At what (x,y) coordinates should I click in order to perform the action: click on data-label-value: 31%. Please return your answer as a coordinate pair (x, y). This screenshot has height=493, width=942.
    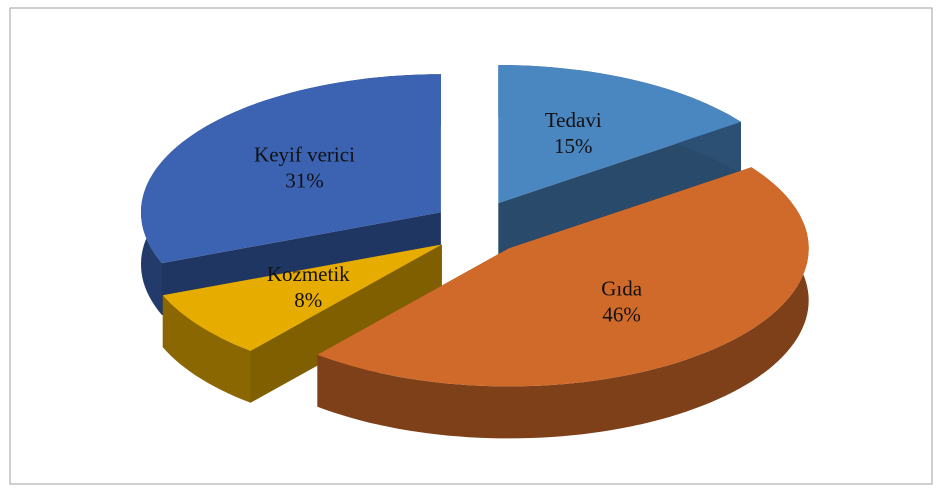
    Looking at the image, I should click on (304, 180).